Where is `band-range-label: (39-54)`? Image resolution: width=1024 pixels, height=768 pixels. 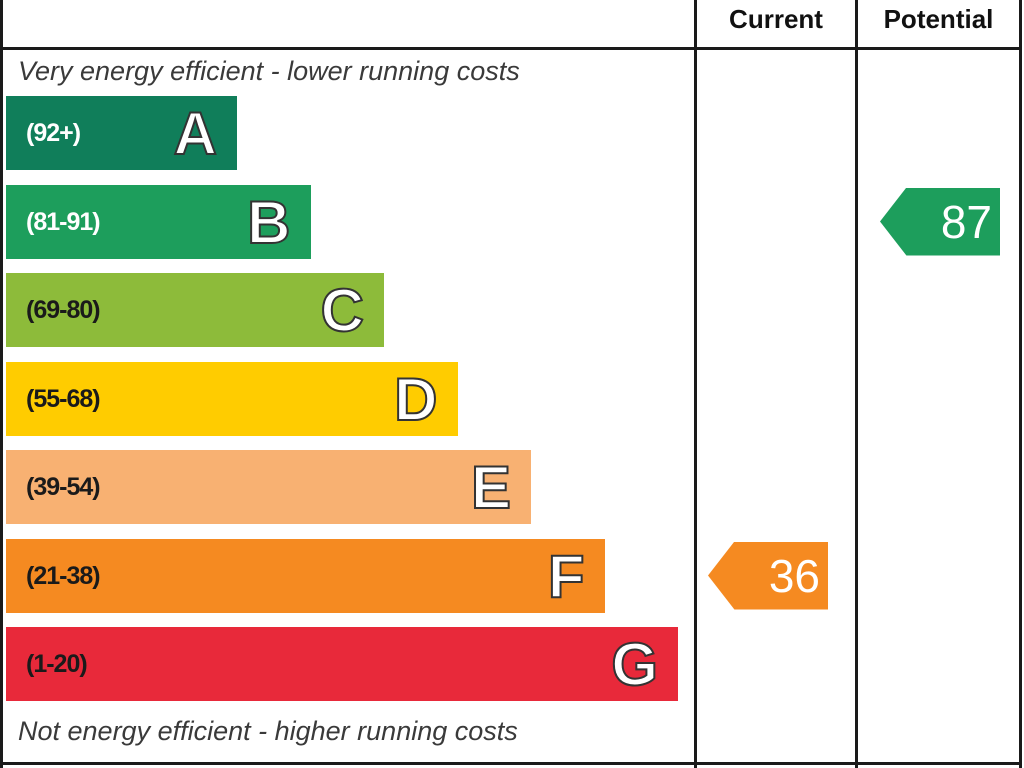 band-range-label: (39-54) is located at coordinates (63, 487).